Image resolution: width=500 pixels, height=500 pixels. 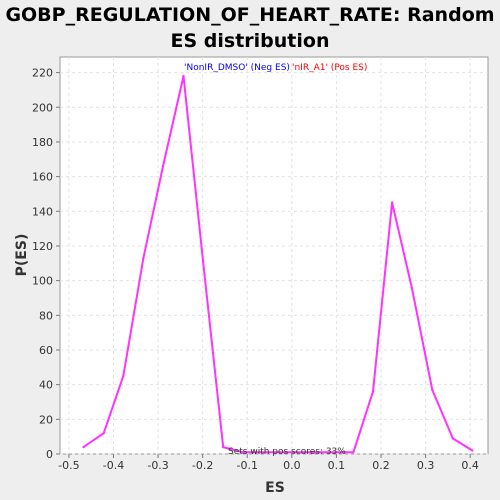 What do you see at coordinates (202, 465) in the screenshot?
I see `x-tick-label: -0.2` at bounding box center [202, 465].